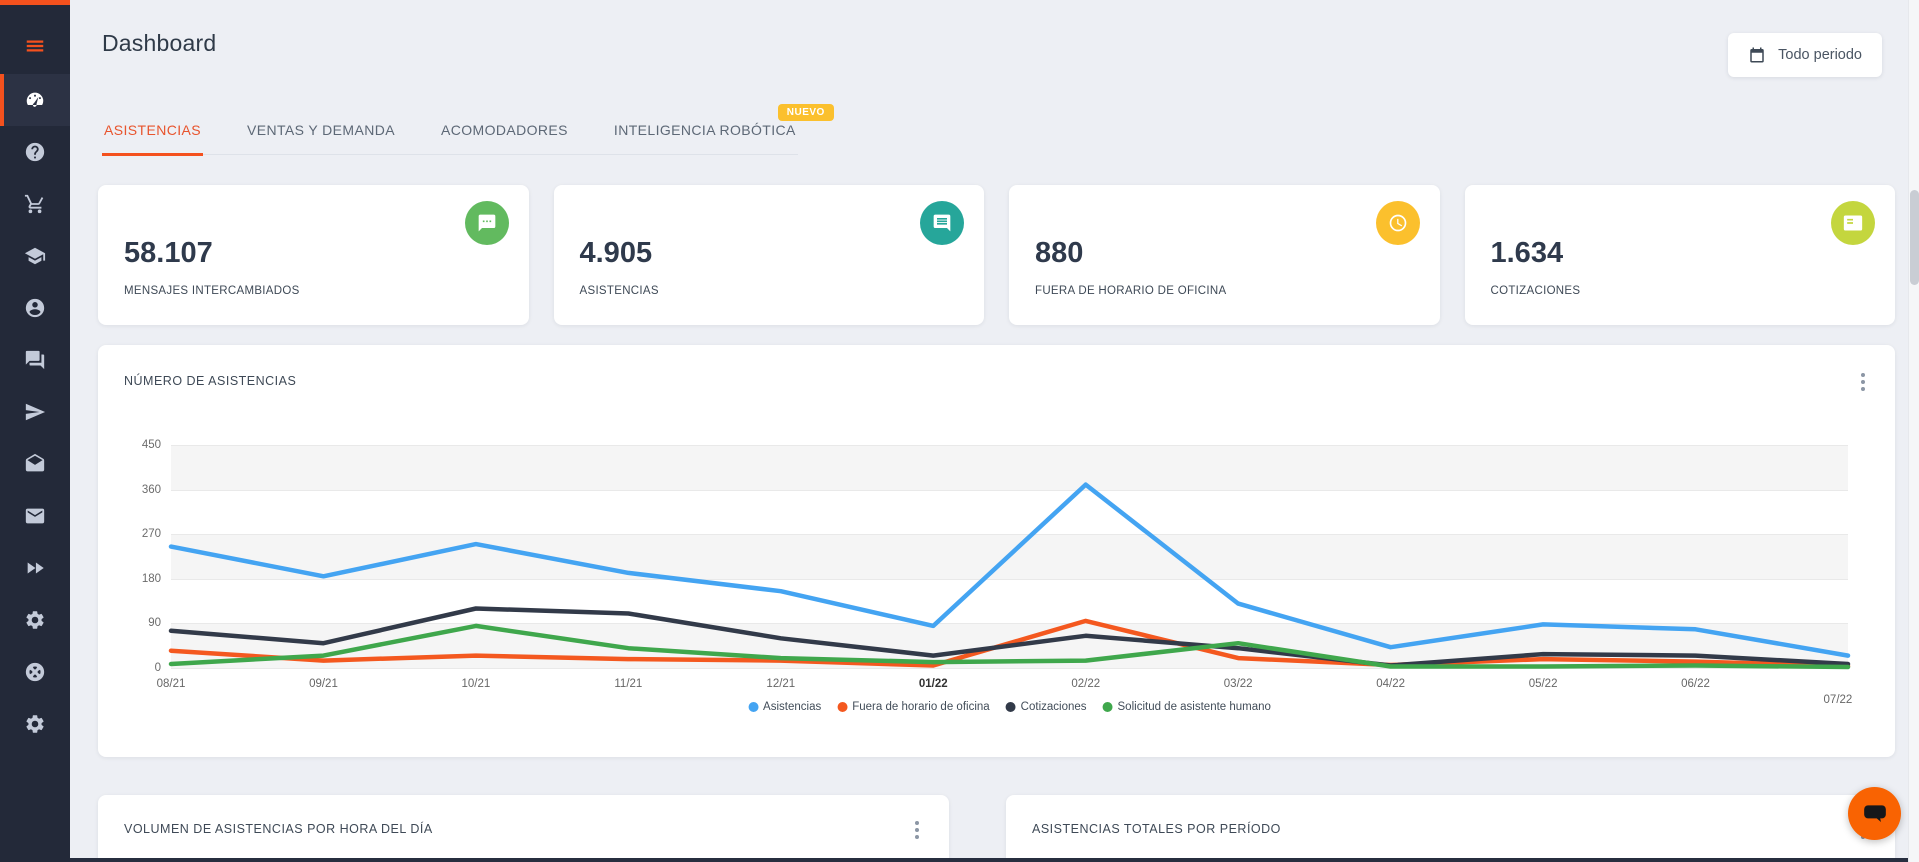  I want to click on sidebar-item-automations, so click(35, 568).